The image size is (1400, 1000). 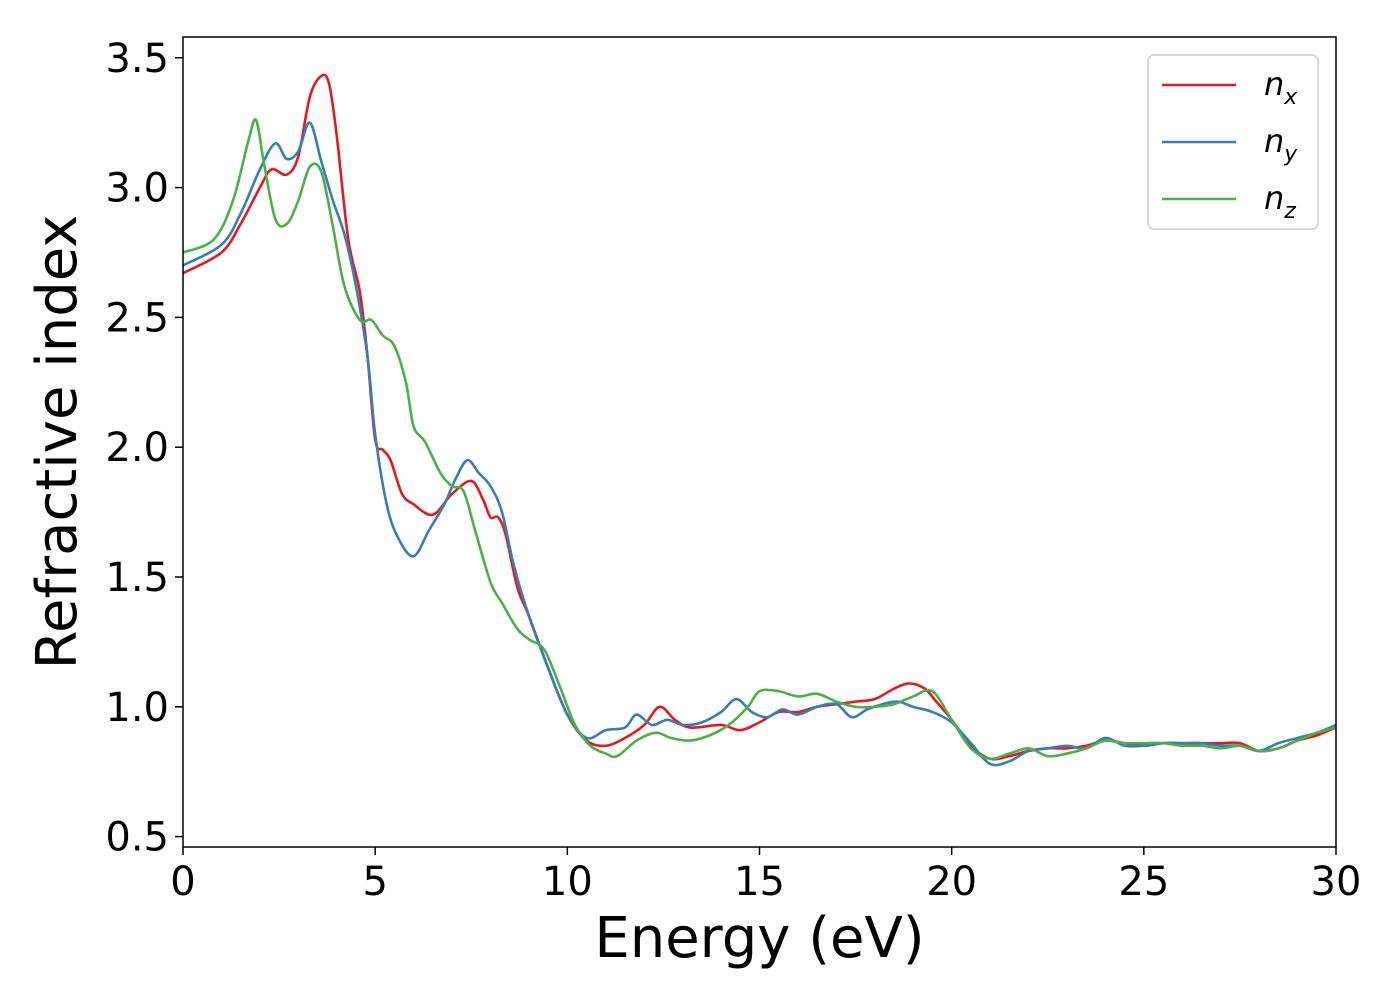 What do you see at coordinates (137, 189) in the screenshot?
I see `y-tick-label: 3.0` at bounding box center [137, 189].